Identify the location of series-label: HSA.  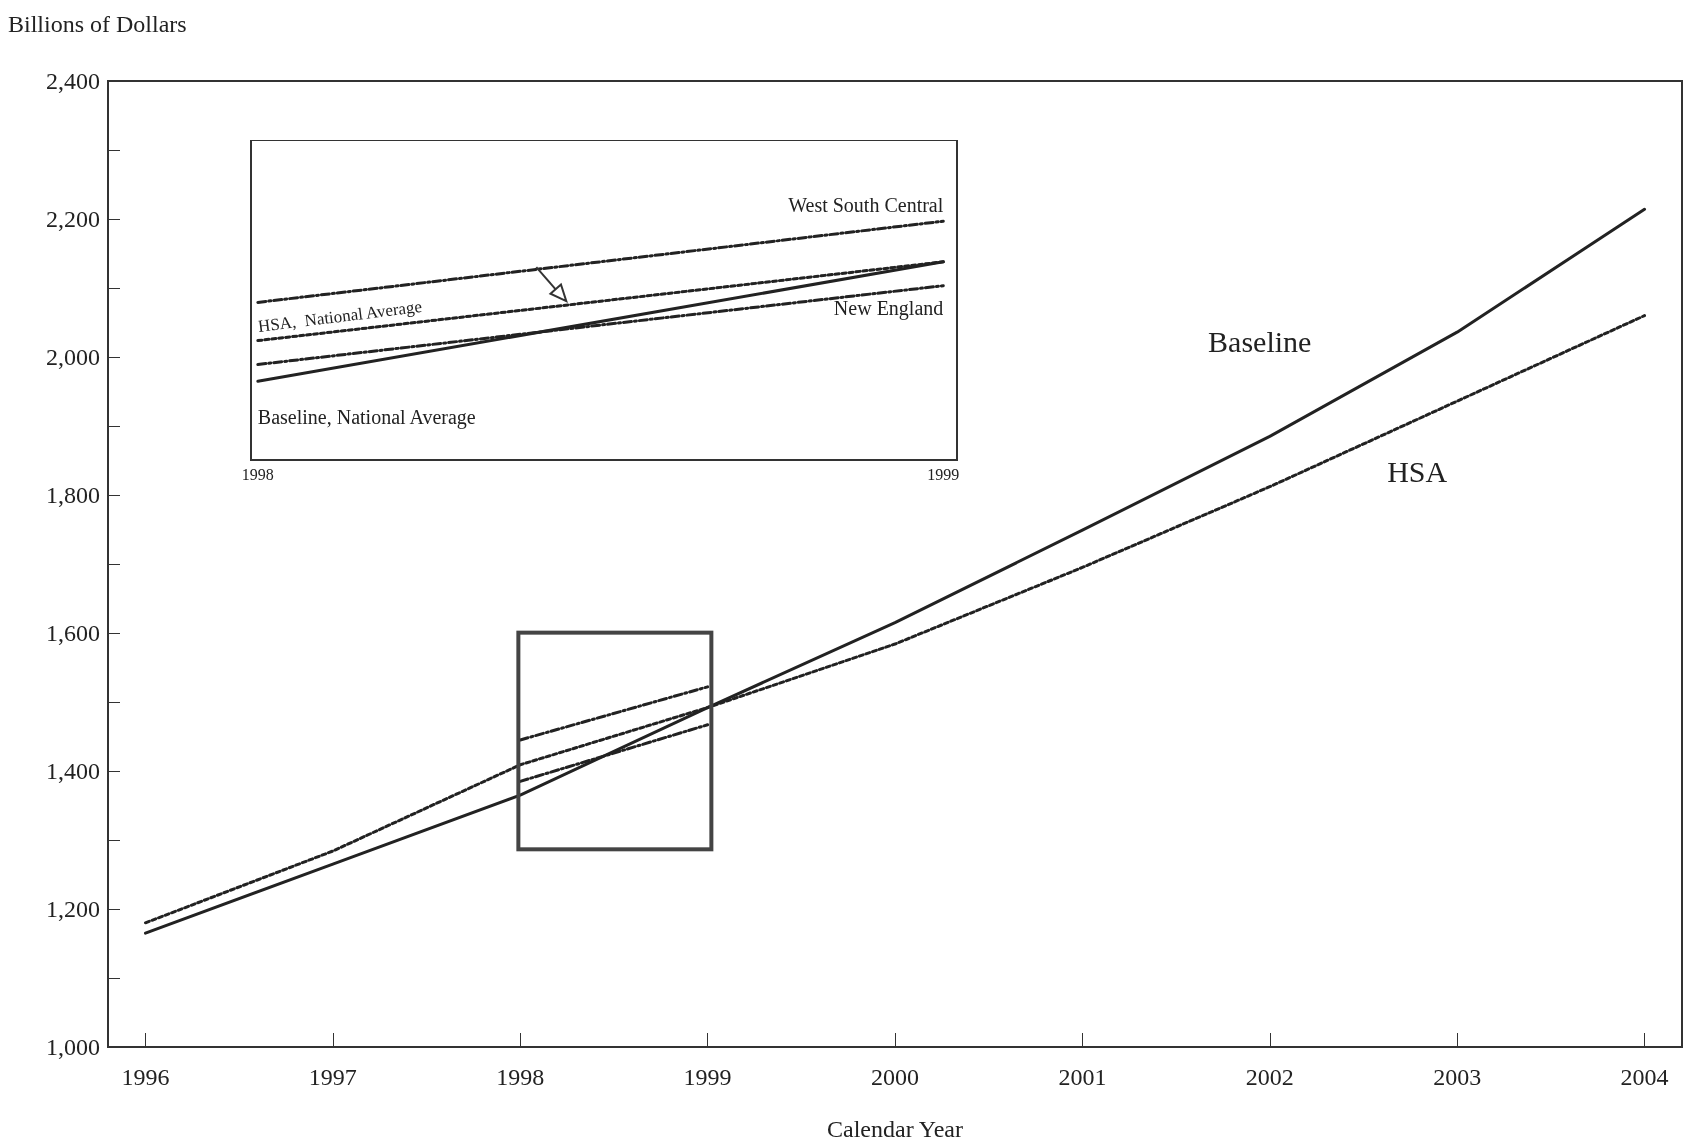
(1417, 471).